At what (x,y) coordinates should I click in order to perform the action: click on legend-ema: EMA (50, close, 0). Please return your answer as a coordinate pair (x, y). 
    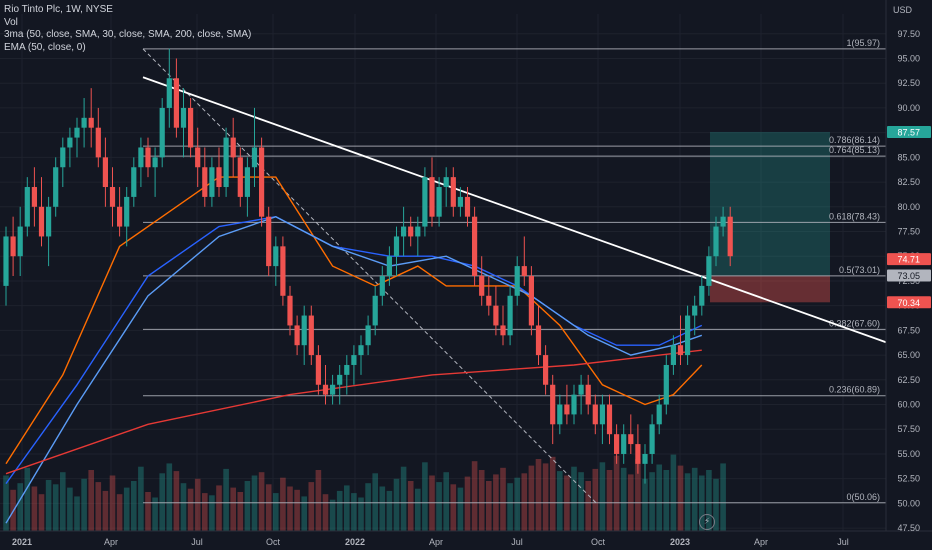
    Looking at the image, I should click on (45, 47).